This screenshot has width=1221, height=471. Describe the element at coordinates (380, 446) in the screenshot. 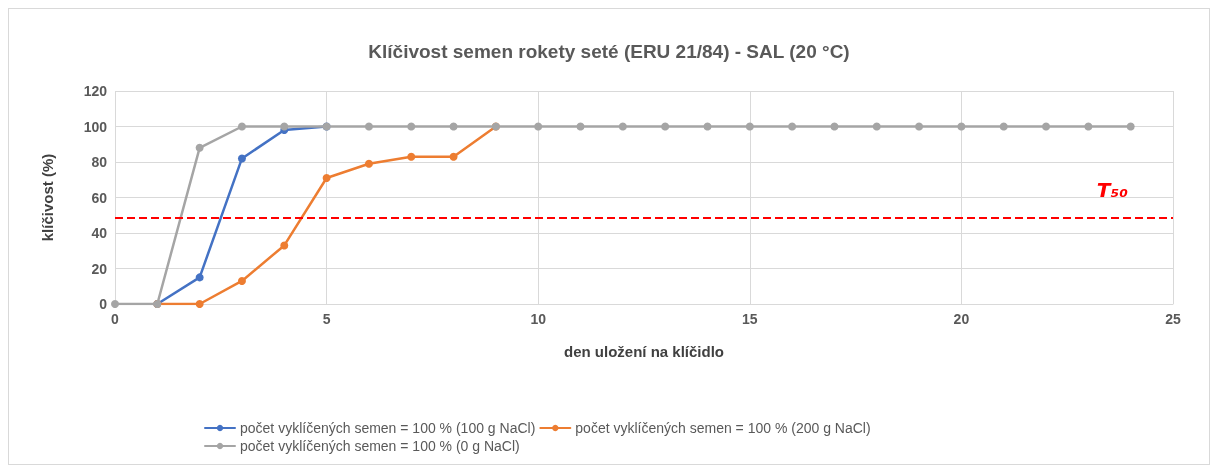

I see `legend-label: počet vyklíčených semen = 100 % (0 g NaCl)` at that location.